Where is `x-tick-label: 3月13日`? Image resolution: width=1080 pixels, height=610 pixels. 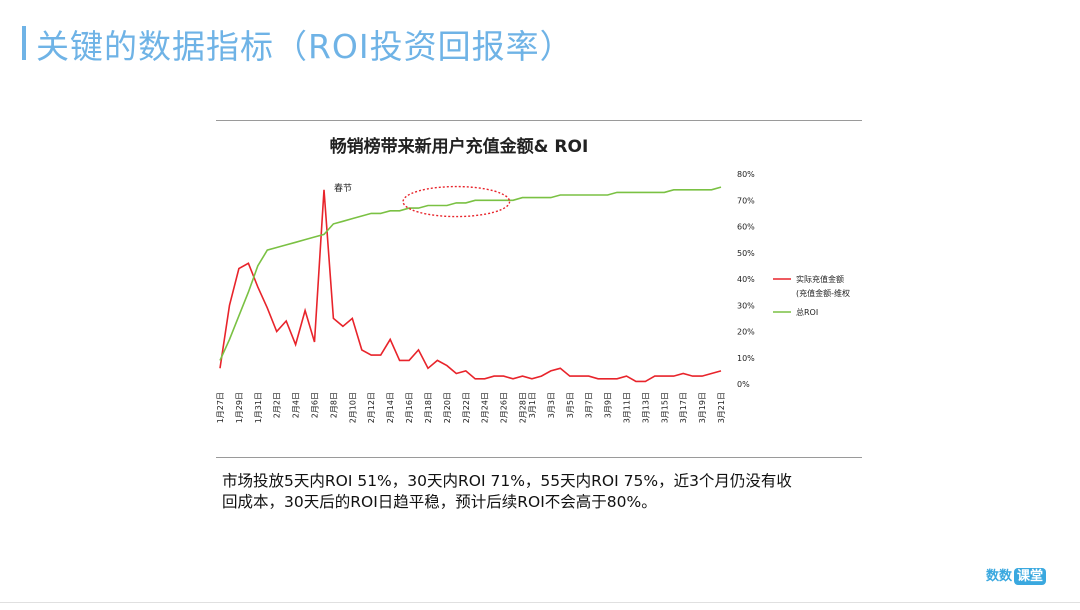
x-tick-label: 3月13日 is located at coordinates (645, 407).